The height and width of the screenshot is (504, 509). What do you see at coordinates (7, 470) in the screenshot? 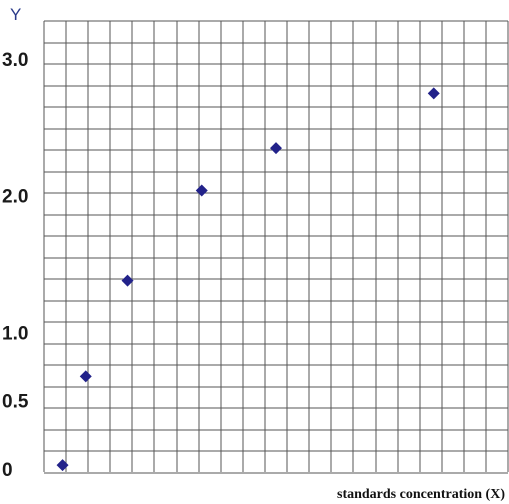
I see `y-tick-label: 0` at bounding box center [7, 470].